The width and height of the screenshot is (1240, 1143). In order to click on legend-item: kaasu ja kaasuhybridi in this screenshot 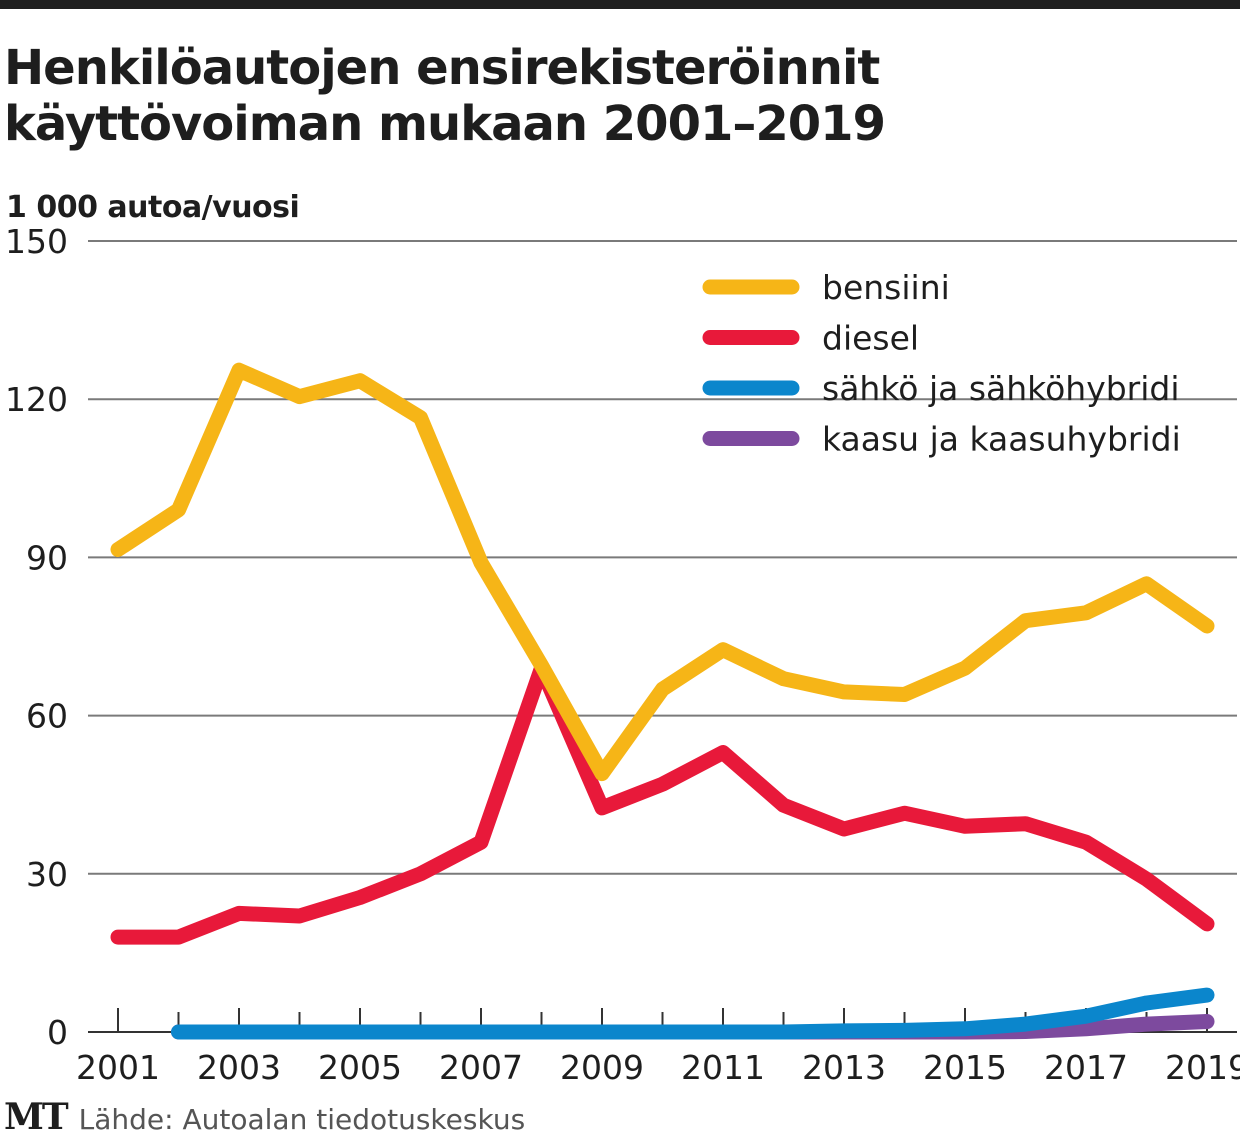, I will do `click(941, 439)`.